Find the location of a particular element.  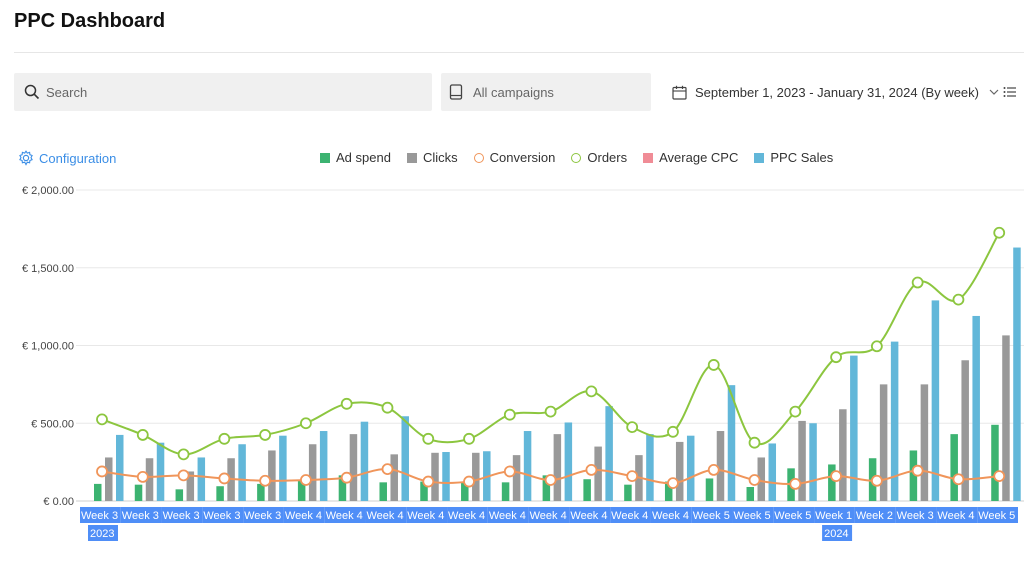

search-box is located at coordinates (223, 92).